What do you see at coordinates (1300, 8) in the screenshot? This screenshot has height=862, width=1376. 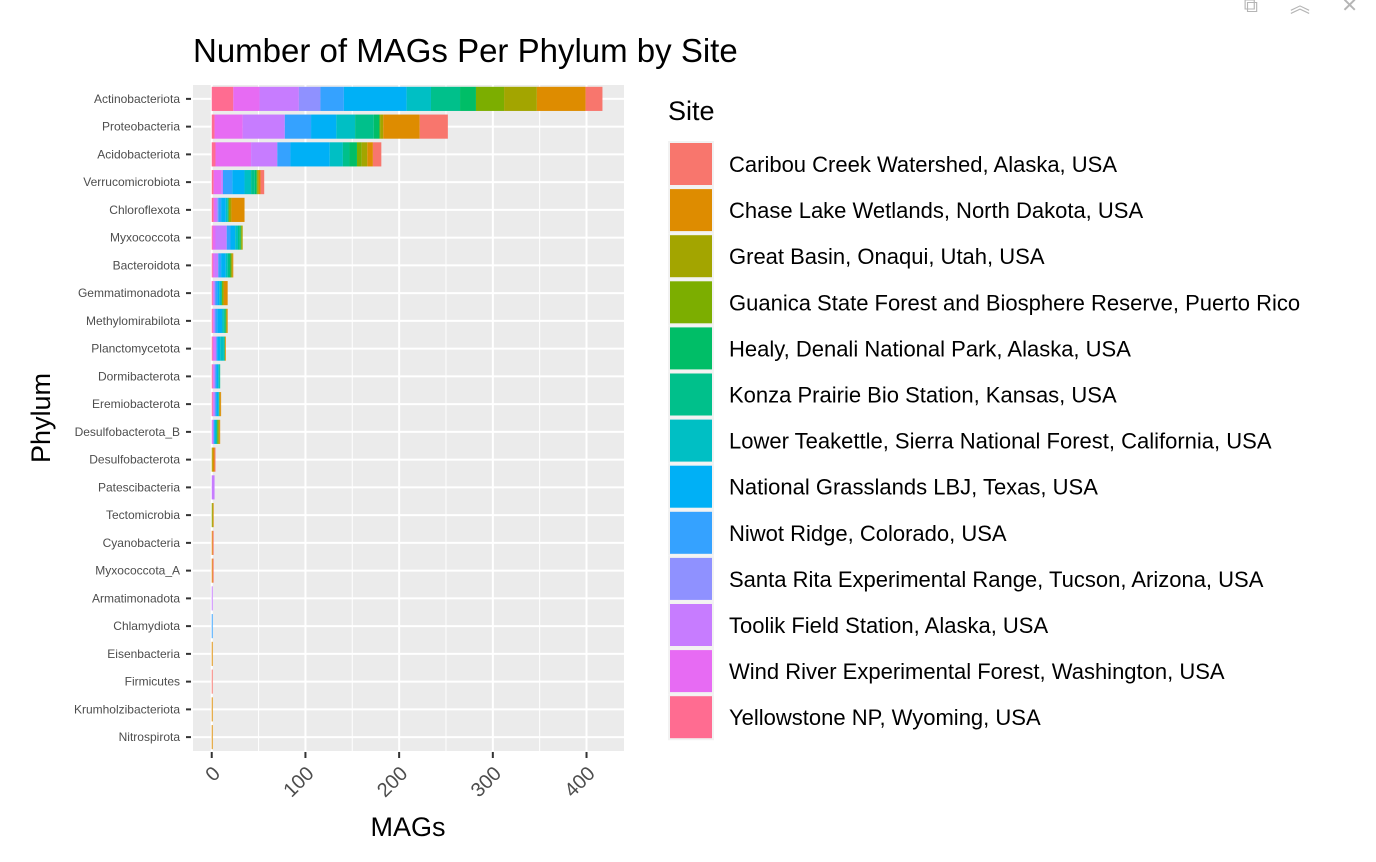 I see `collapse-icon: ︽` at bounding box center [1300, 8].